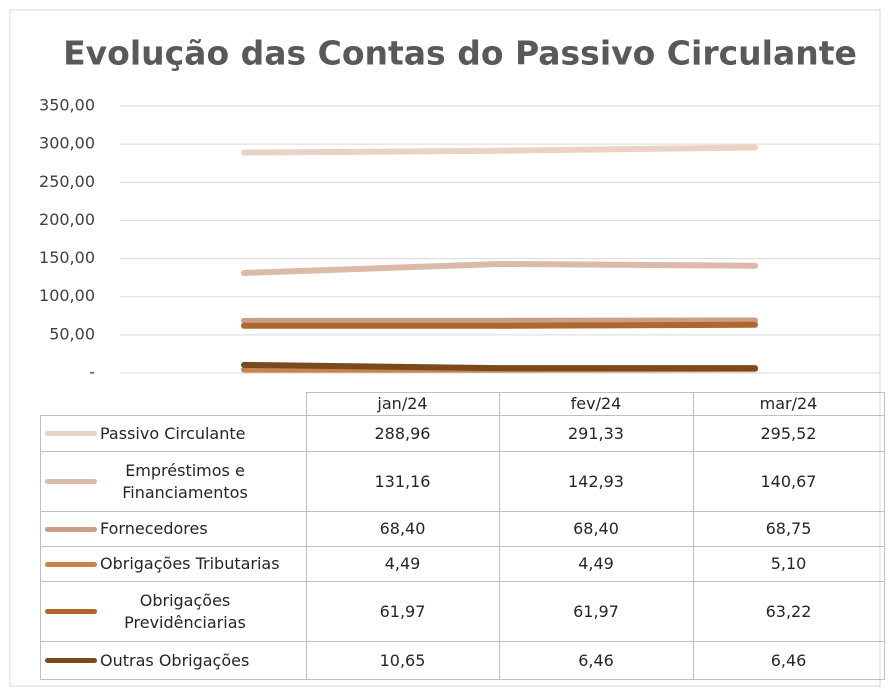  What do you see at coordinates (190, 564) in the screenshot?
I see `legend-label: Obrigações Tributarias` at bounding box center [190, 564].